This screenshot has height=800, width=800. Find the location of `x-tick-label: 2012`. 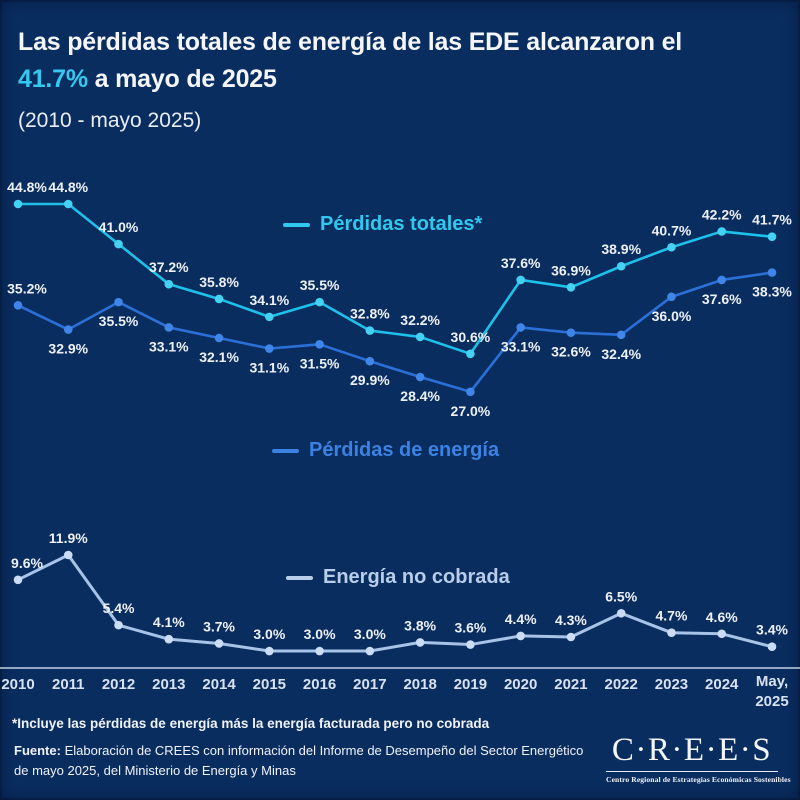

x-tick-label: 2012 is located at coordinates (118, 684).